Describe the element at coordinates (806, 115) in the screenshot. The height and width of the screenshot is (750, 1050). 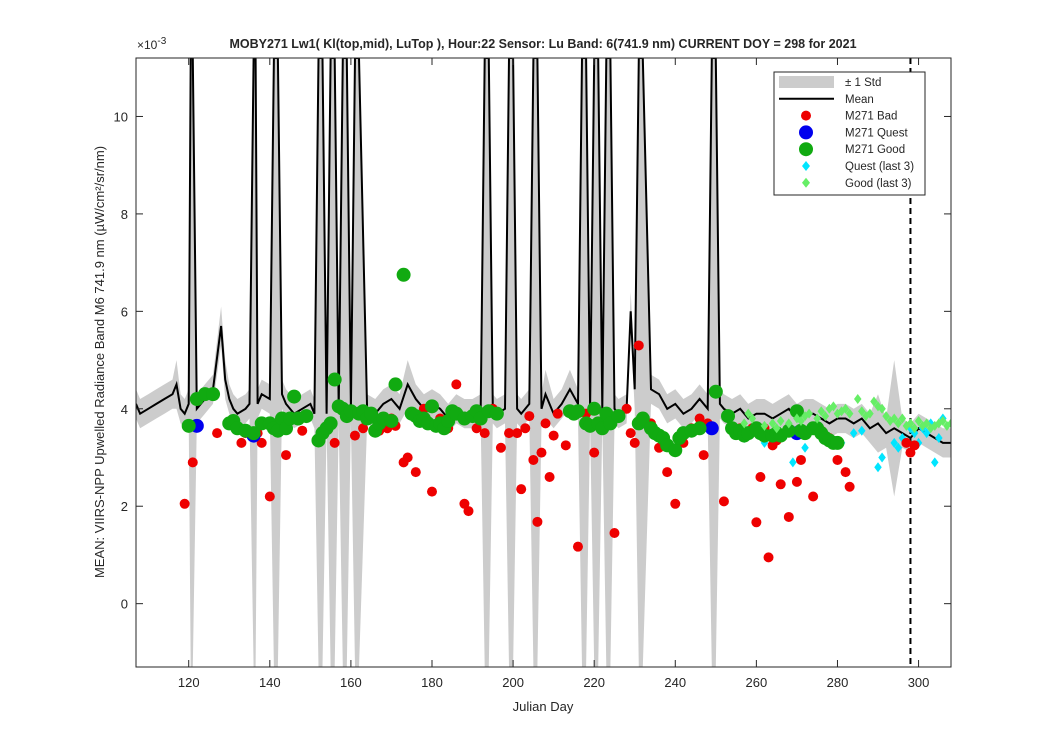
I see `legend-swatch-bad` at that location.